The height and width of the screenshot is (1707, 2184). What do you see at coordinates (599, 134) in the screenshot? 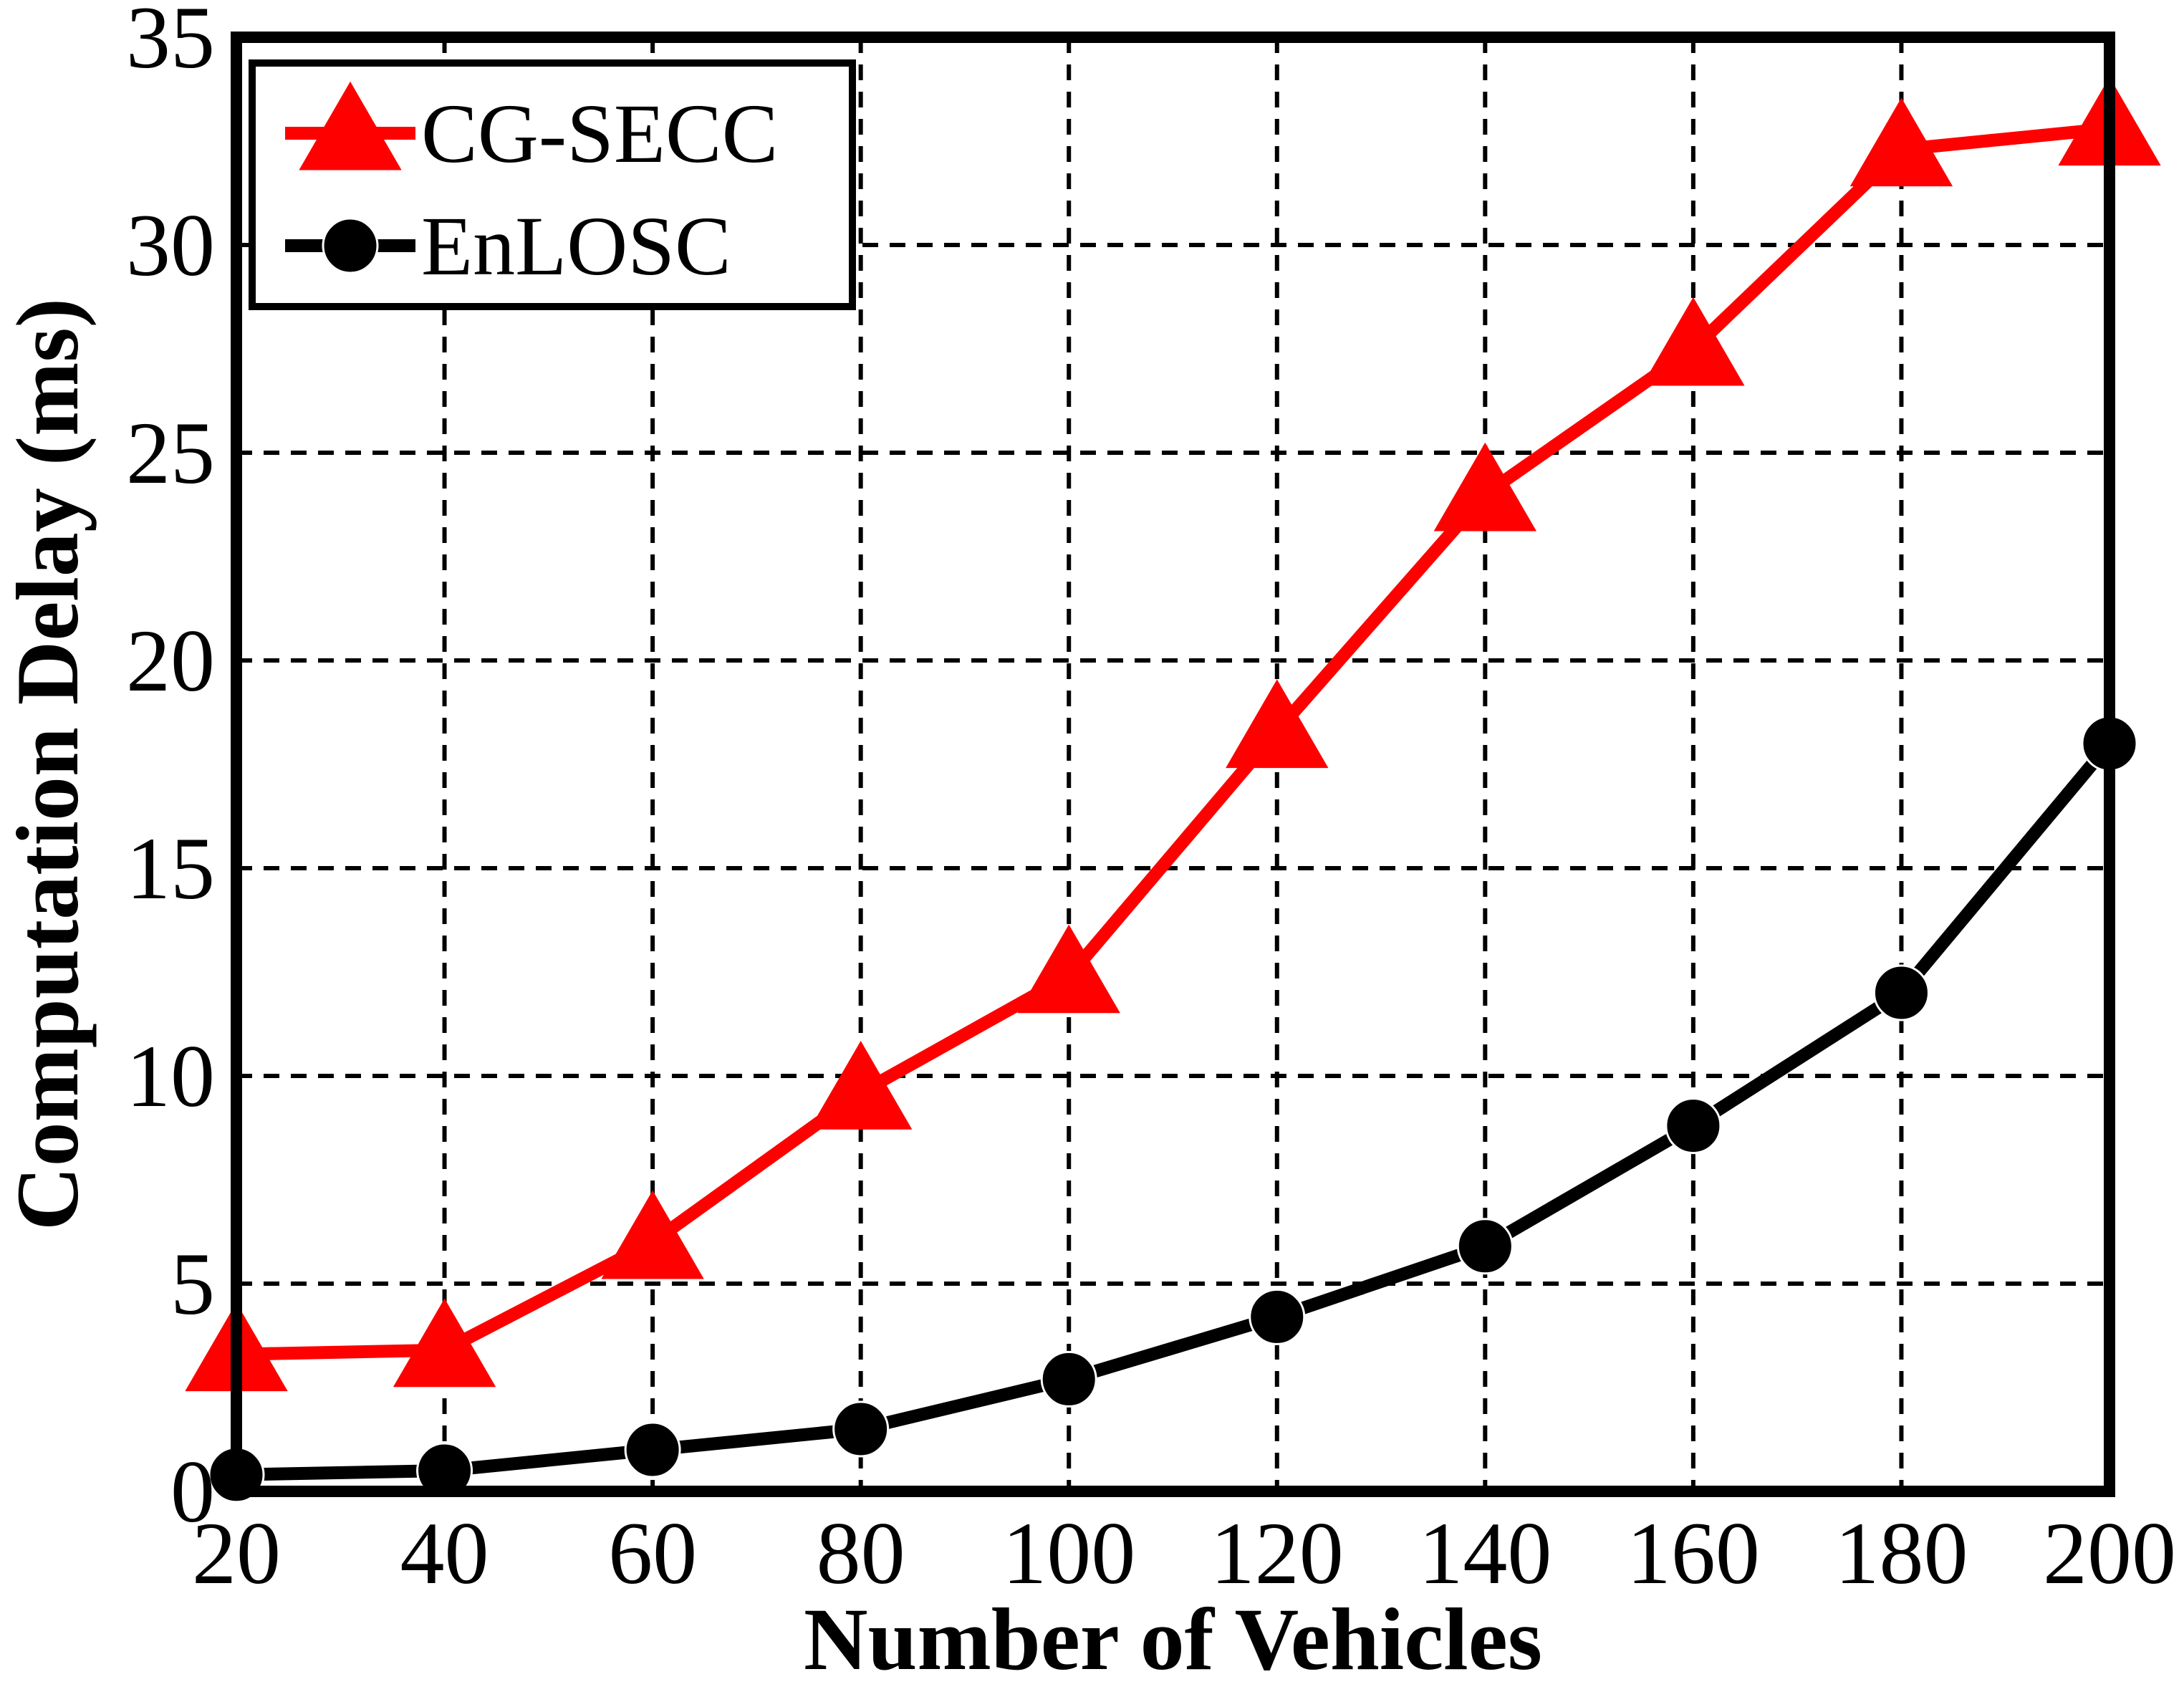
I see `legend-label-cg-secc: CG-SECC` at bounding box center [599, 134].